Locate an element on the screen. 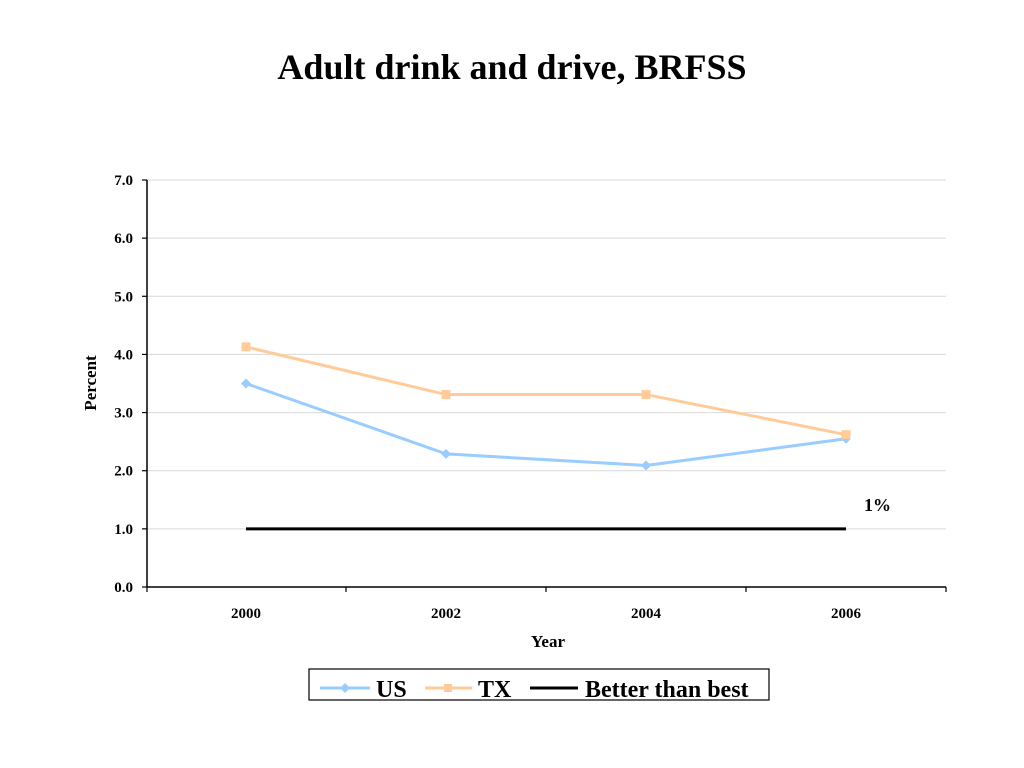  legend-label-tx: TX is located at coordinates (495, 690).